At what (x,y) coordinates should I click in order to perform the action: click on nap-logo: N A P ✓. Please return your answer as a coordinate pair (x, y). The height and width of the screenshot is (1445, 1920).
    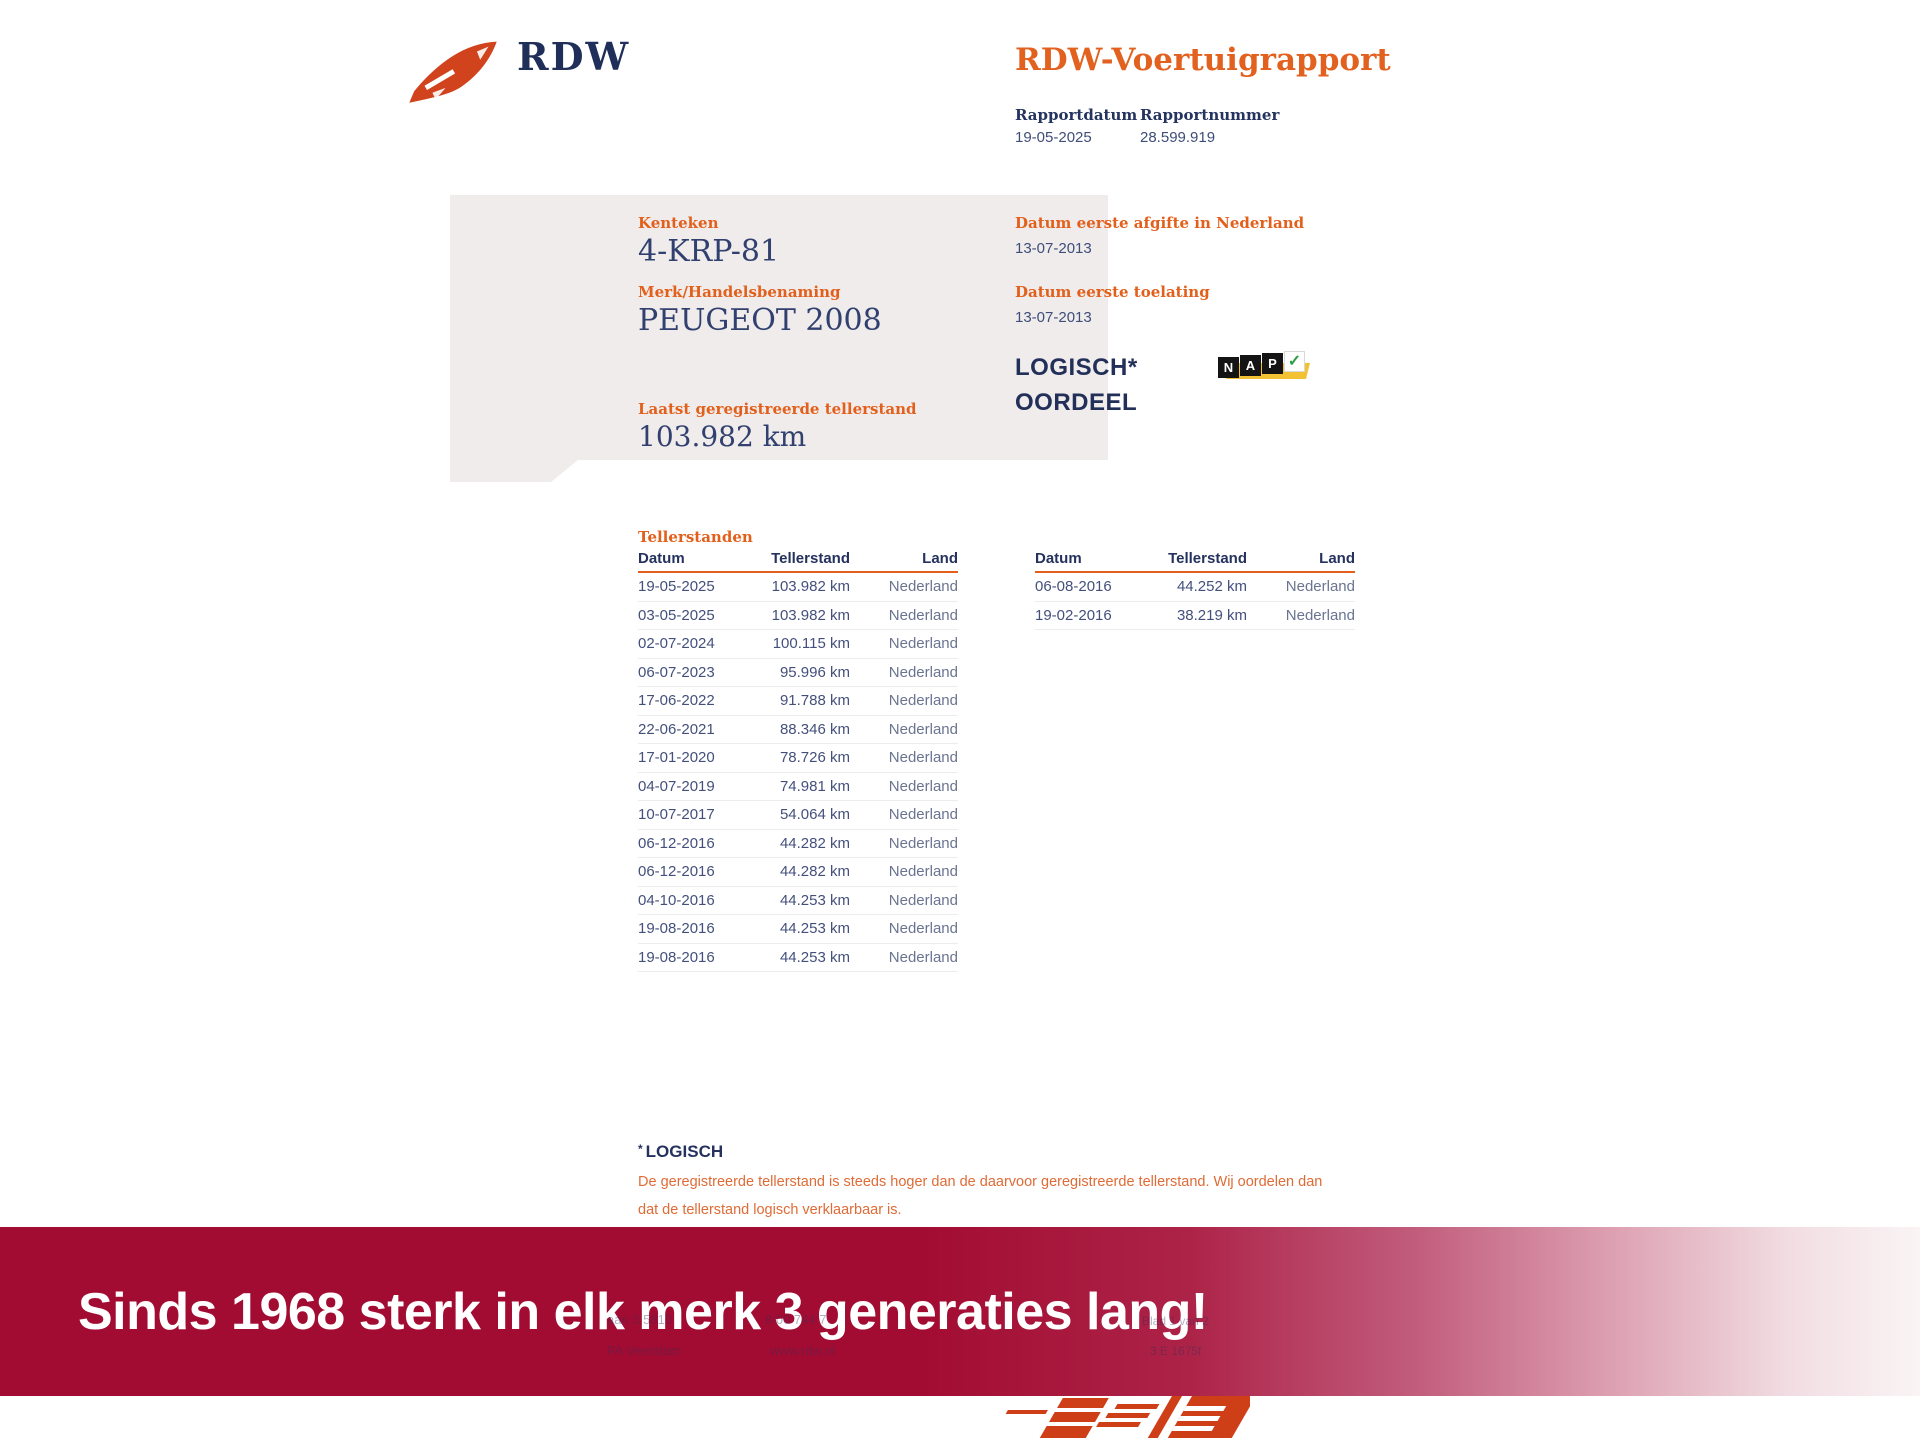
    Looking at the image, I should click on (1264, 371).